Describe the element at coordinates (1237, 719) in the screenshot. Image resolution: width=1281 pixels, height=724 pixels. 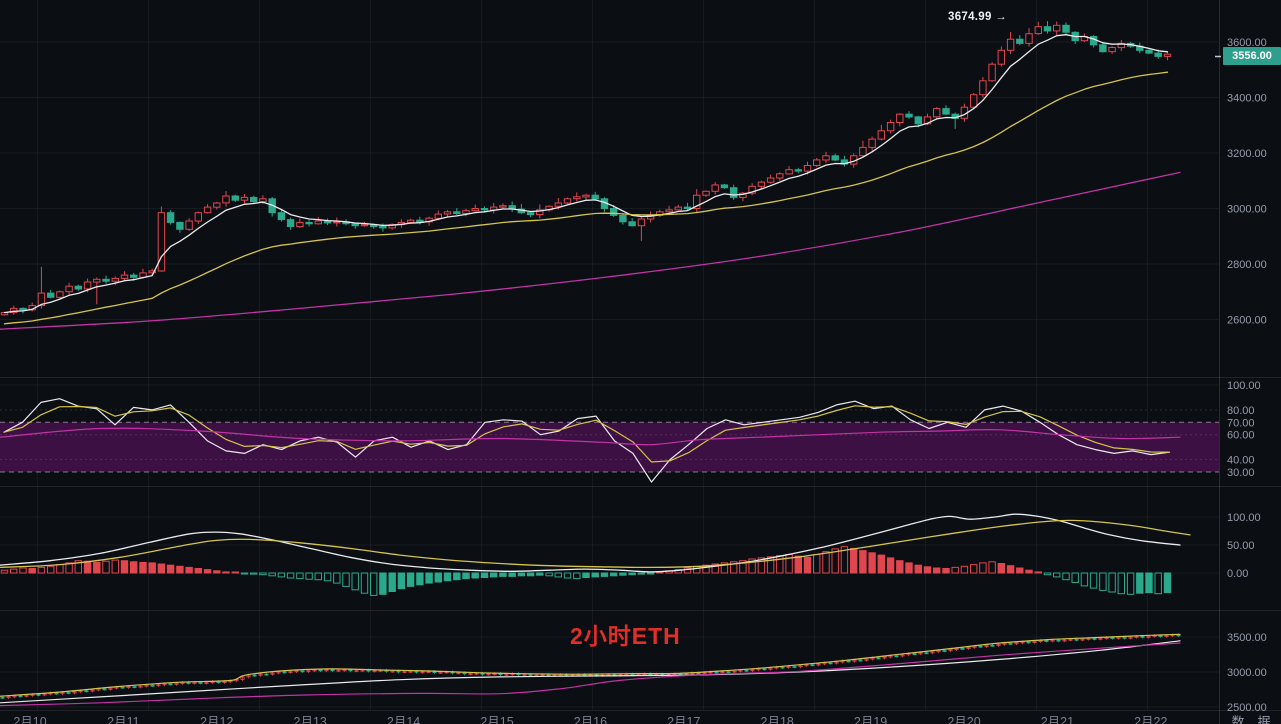
I see `axis-label: 数` at that location.